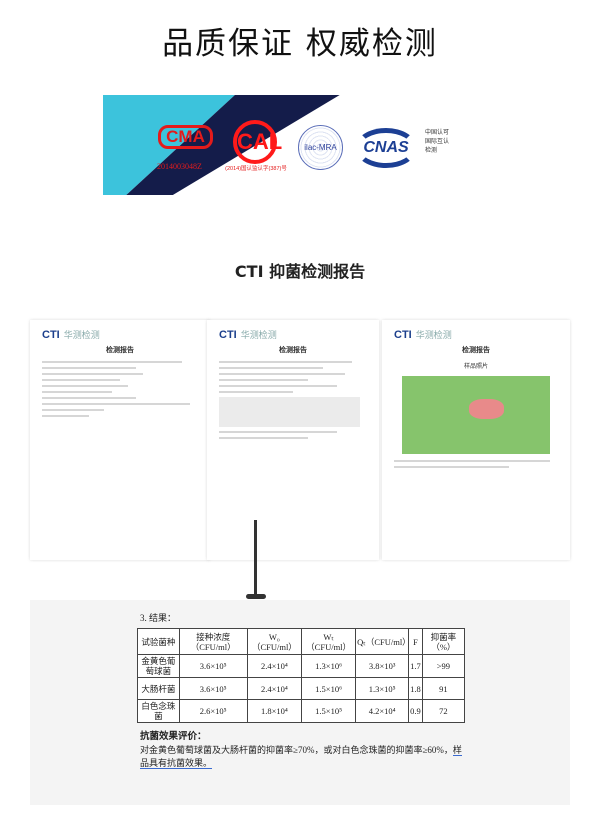 The width and height of the screenshot is (600, 813). What do you see at coordinates (173, 737) in the screenshot?
I see `evaluation-heading: 抗菌效果评价：` at bounding box center [173, 737].